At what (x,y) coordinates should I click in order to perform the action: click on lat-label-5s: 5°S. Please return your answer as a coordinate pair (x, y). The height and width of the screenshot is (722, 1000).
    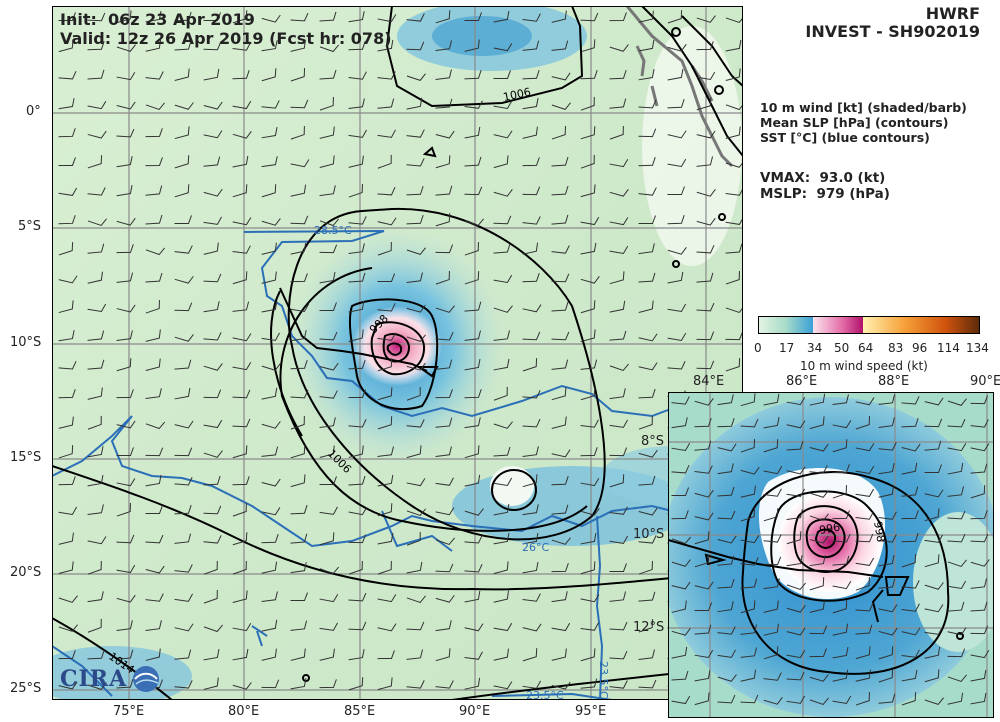
    Looking at the image, I should click on (30, 226).